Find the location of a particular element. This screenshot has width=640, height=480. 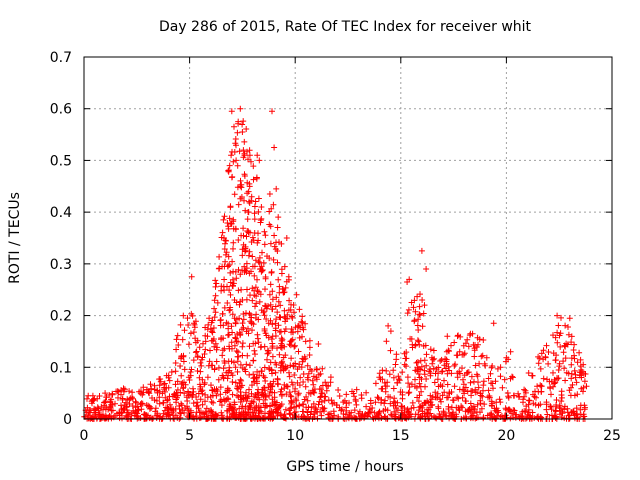

x-tick-label: 0 is located at coordinates (84, 436).